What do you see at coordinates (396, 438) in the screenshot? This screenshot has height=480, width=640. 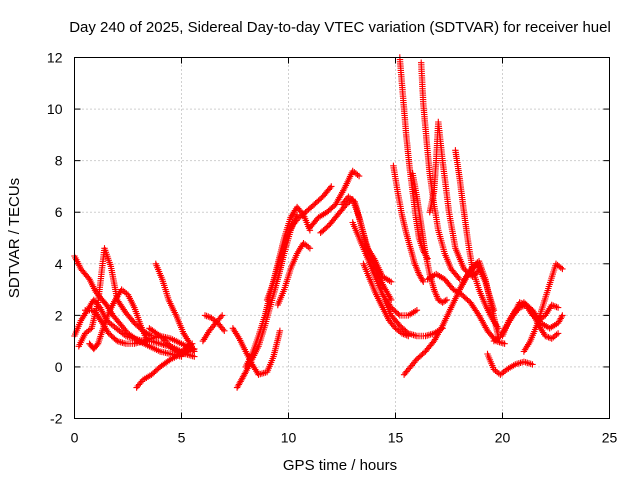 I see `x-tick-label: 15` at bounding box center [396, 438].